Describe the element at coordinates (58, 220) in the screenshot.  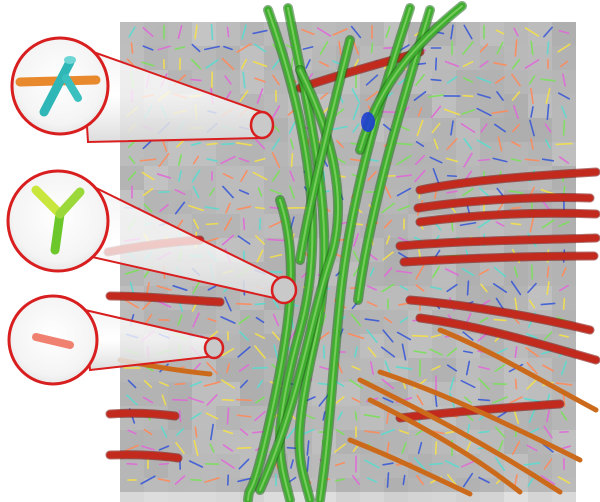
I see `y-shaped-branching-tensor-glyph` at that location.